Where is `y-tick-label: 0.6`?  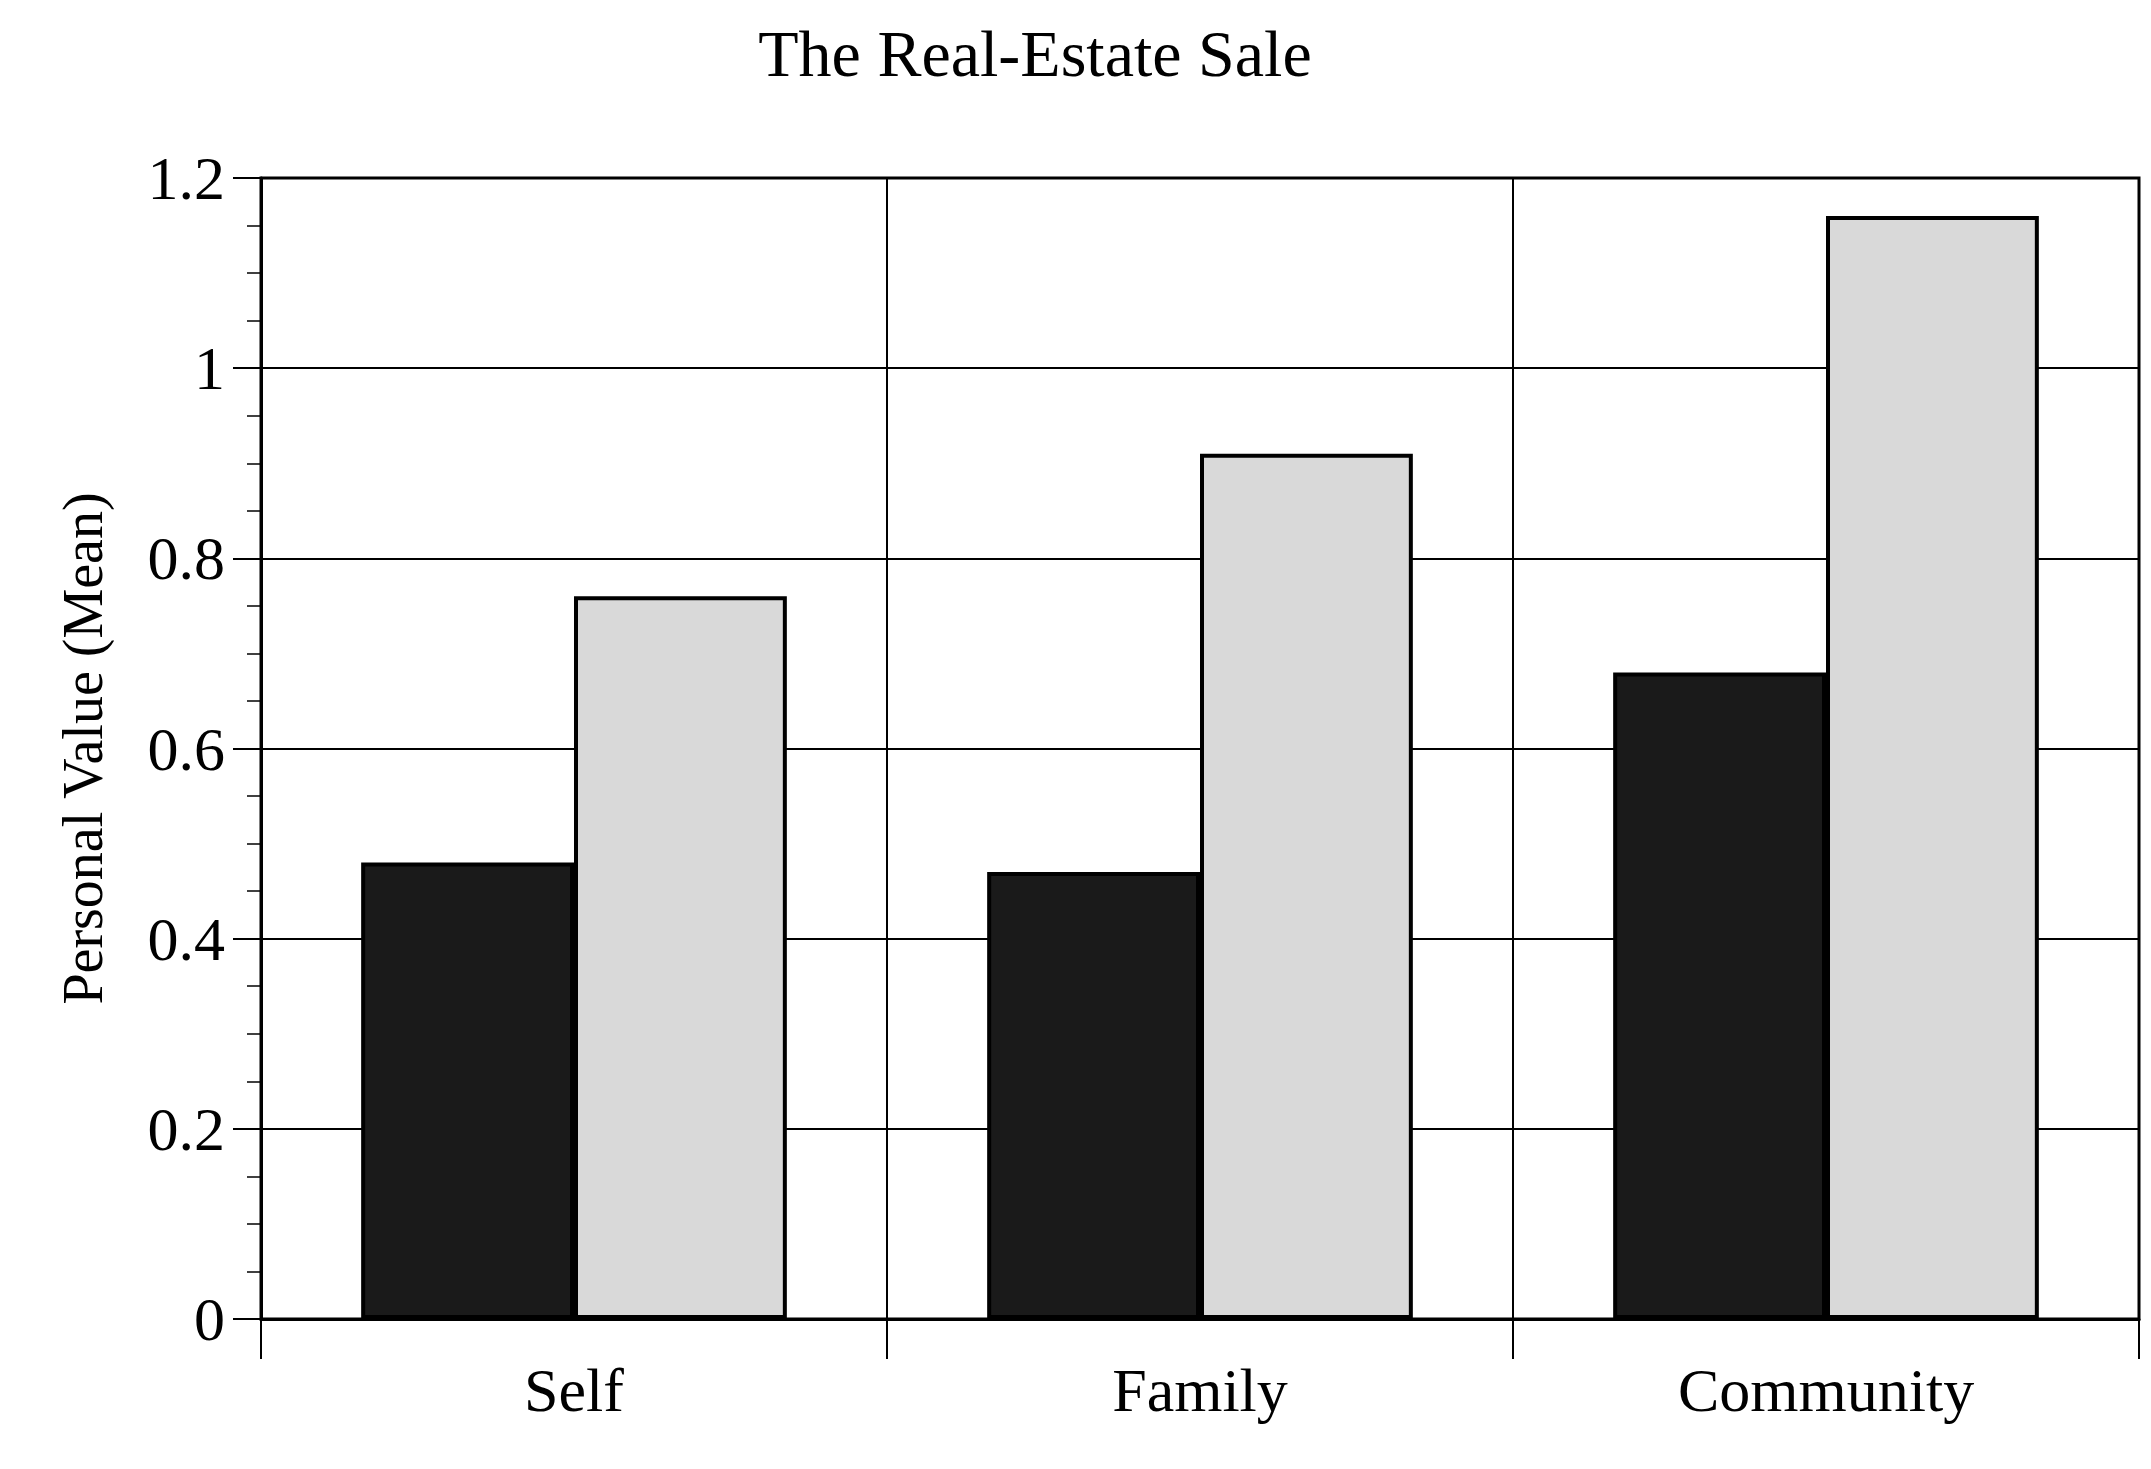
y-tick-label: 0.6 is located at coordinates (186, 748).